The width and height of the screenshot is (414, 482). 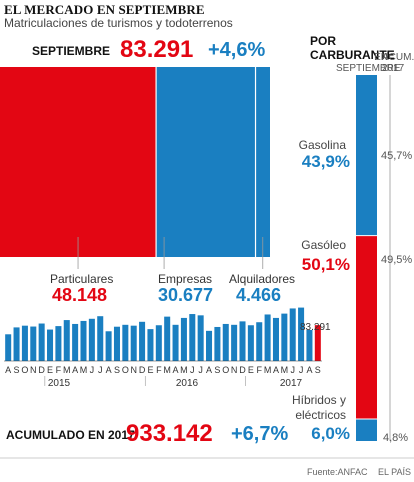 What do you see at coordinates (242, 370) in the screenshot?
I see `history-tick-28: D` at bounding box center [242, 370].